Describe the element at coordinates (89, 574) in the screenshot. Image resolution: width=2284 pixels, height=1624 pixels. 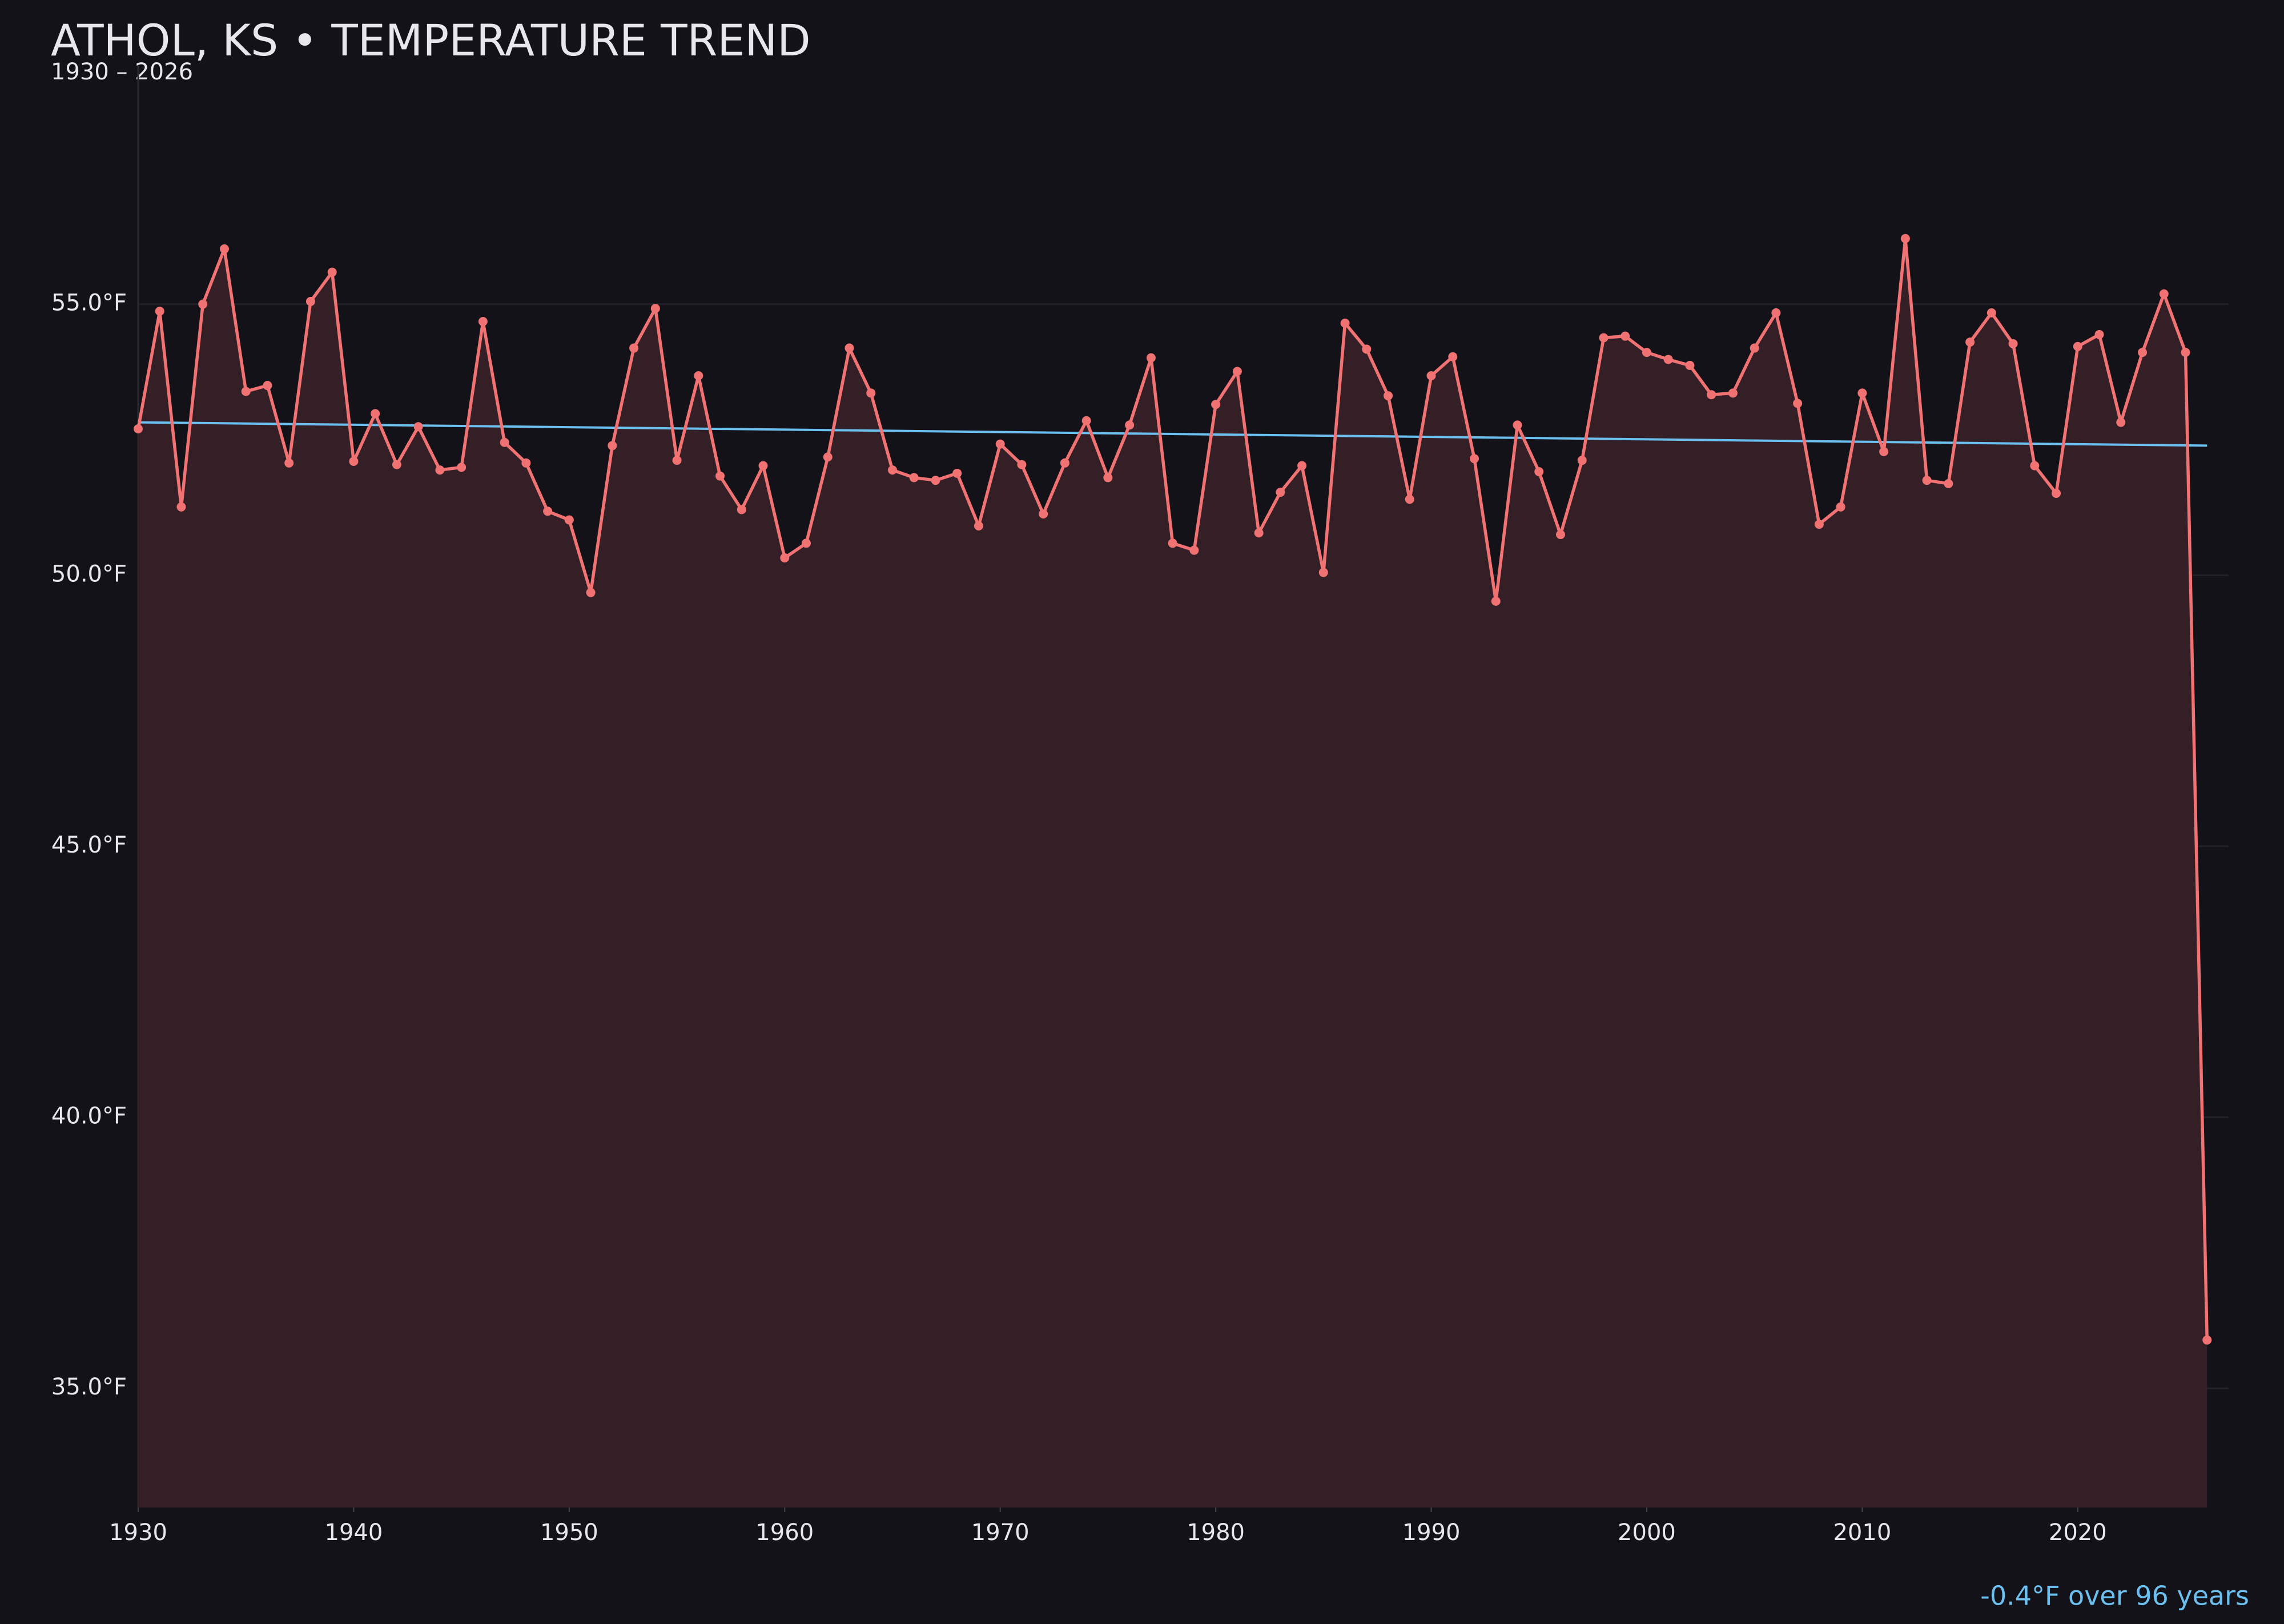
I see `y-tick-label: 50.0°F` at that location.